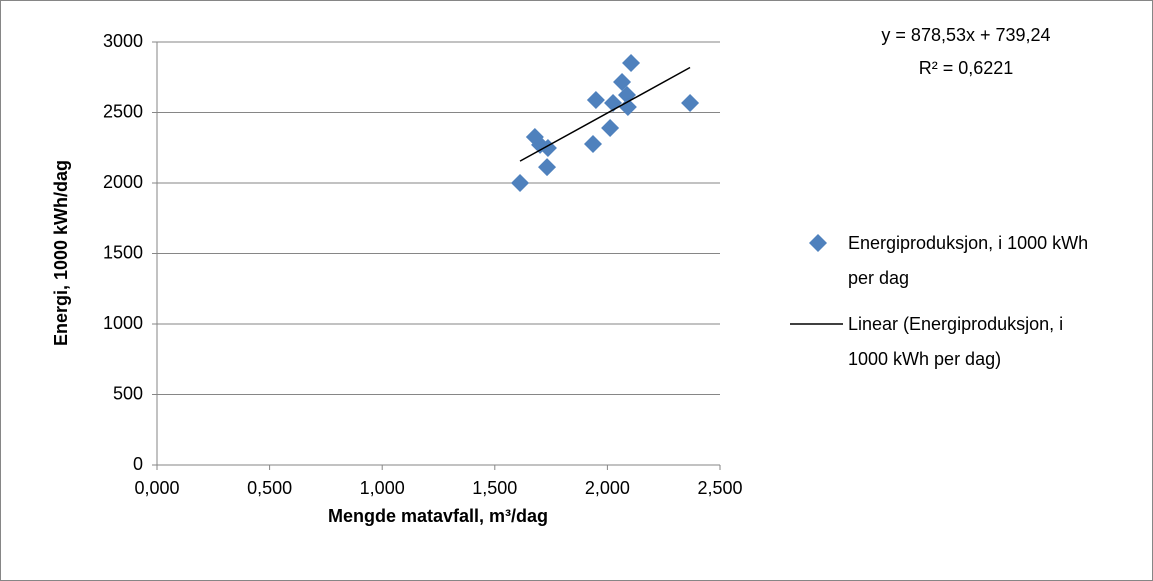 This screenshot has height=581, width=1153. What do you see at coordinates (61, 253) in the screenshot?
I see `y-axis-label: Energi, 1000 kWh/dag` at bounding box center [61, 253].